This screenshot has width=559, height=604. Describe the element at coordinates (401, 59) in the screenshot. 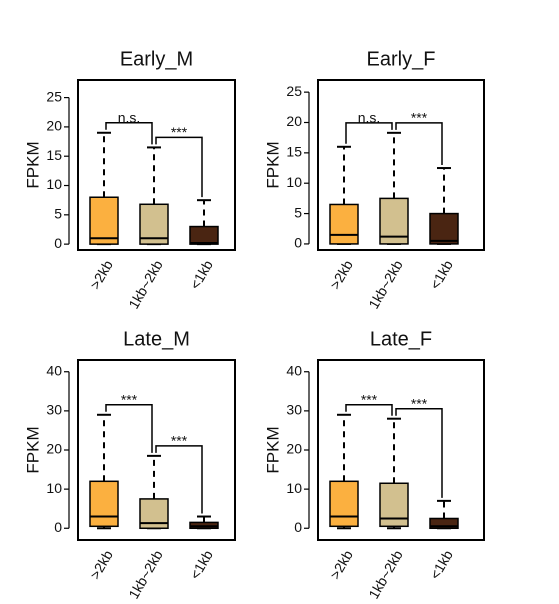

I see `chart-title: Early_F` at that location.